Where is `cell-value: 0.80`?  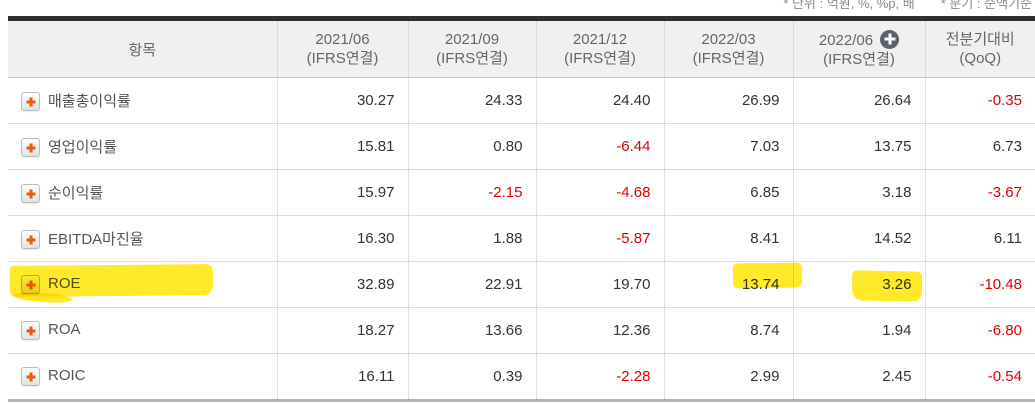
cell-value: 0.80 is located at coordinates (471, 146).